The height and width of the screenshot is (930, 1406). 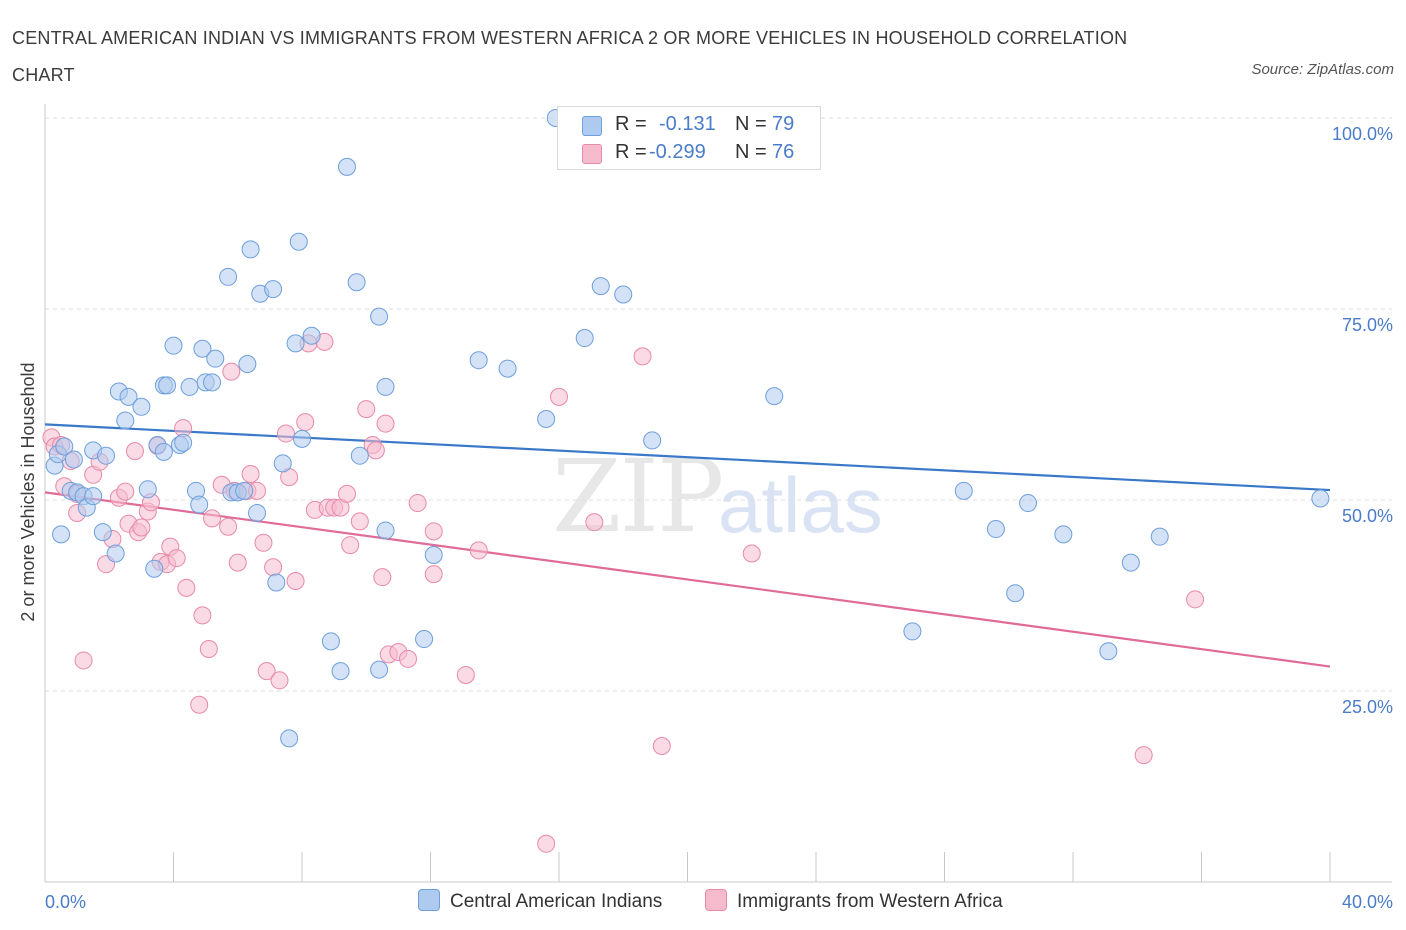 I want to click on r-value-pink: -0.299, so click(x=677, y=152).